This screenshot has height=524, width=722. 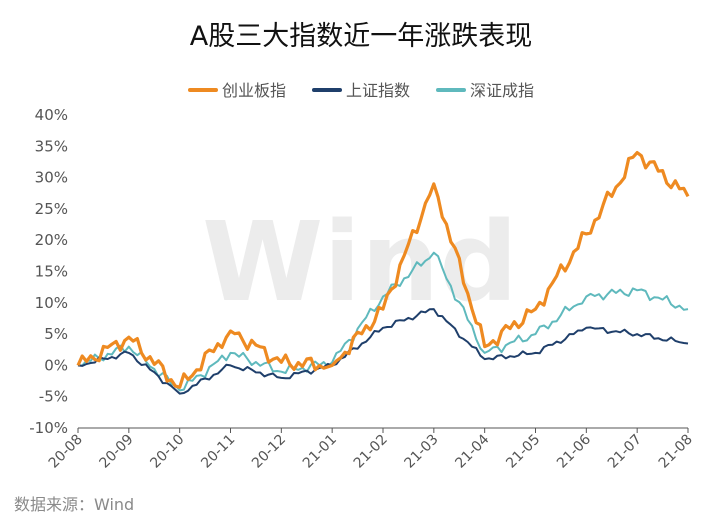 What do you see at coordinates (167, 452) in the screenshot?
I see `x-tick-label: 20-10` at bounding box center [167, 452].